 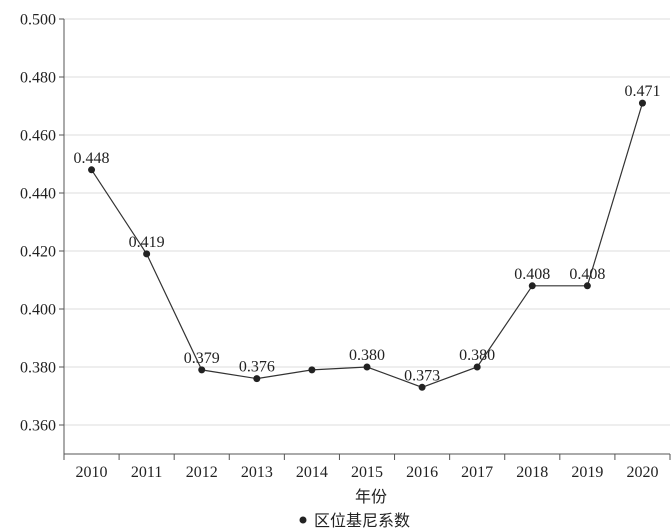 What do you see at coordinates (147, 242) in the screenshot?
I see `data-label: 0.419` at bounding box center [147, 242].